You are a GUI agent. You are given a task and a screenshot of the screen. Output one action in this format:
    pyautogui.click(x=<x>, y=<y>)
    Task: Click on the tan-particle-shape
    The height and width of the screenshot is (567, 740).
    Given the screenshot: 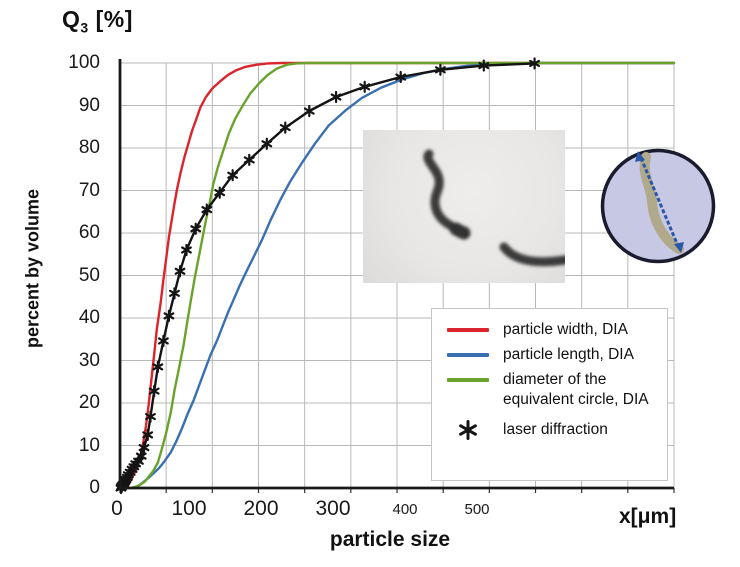 What is the action you would take?
    pyautogui.click(x=661, y=203)
    